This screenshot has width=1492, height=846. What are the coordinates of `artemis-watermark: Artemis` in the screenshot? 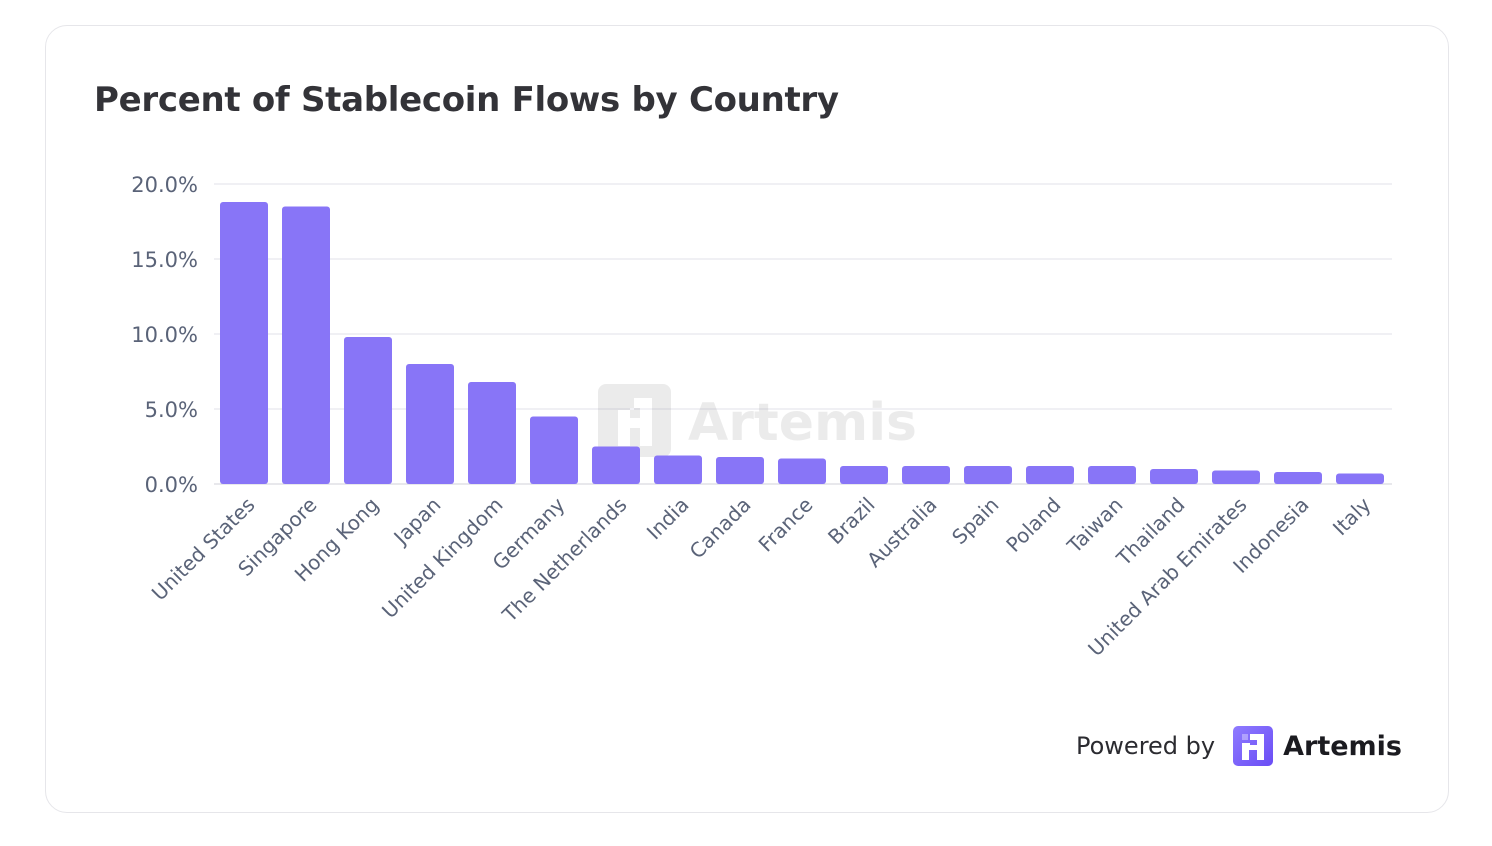 It's located at (757, 420).